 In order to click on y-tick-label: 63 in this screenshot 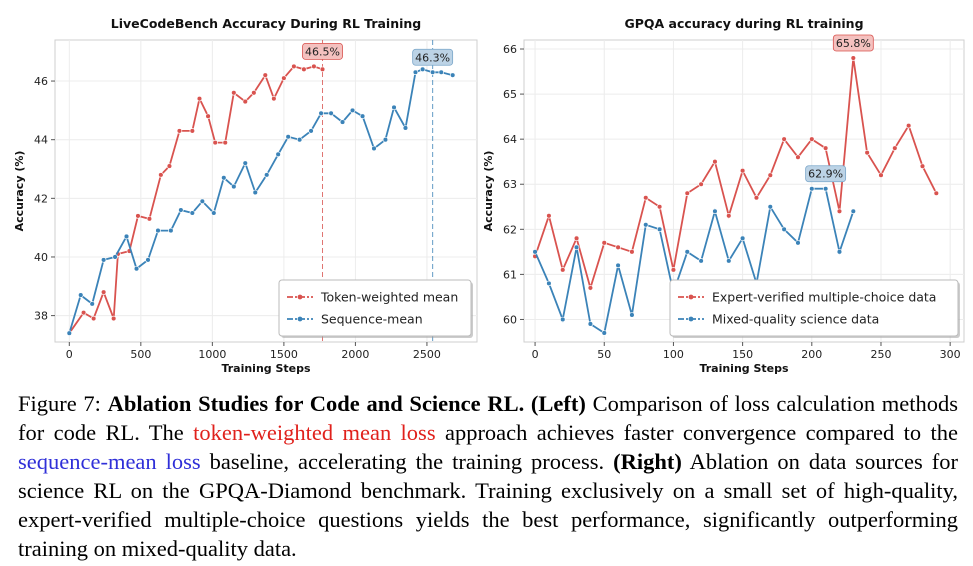, I will do `click(510, 184)`.